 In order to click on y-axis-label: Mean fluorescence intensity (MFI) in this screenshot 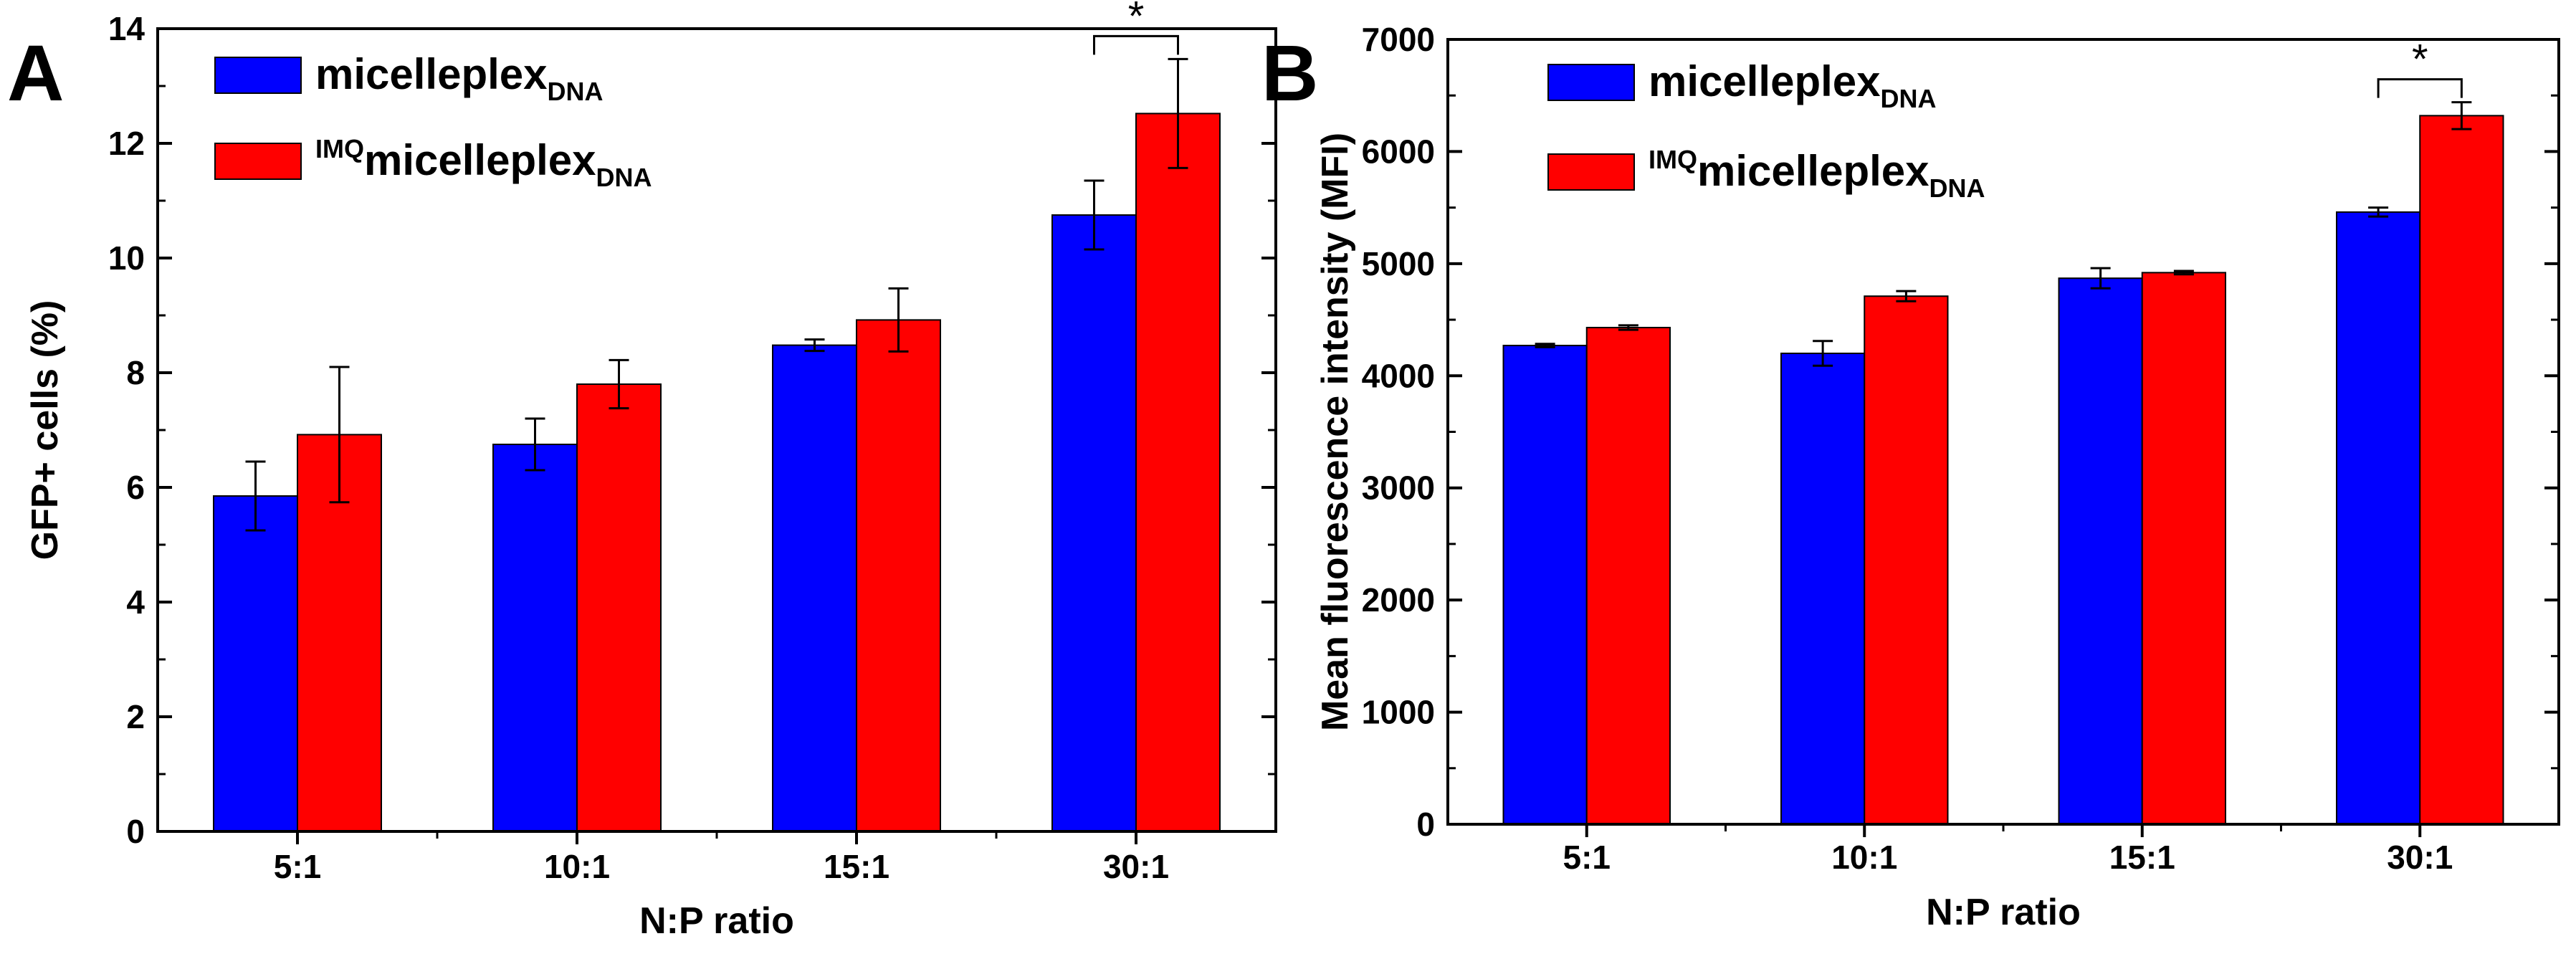, I will do `click(1335, 432)`.